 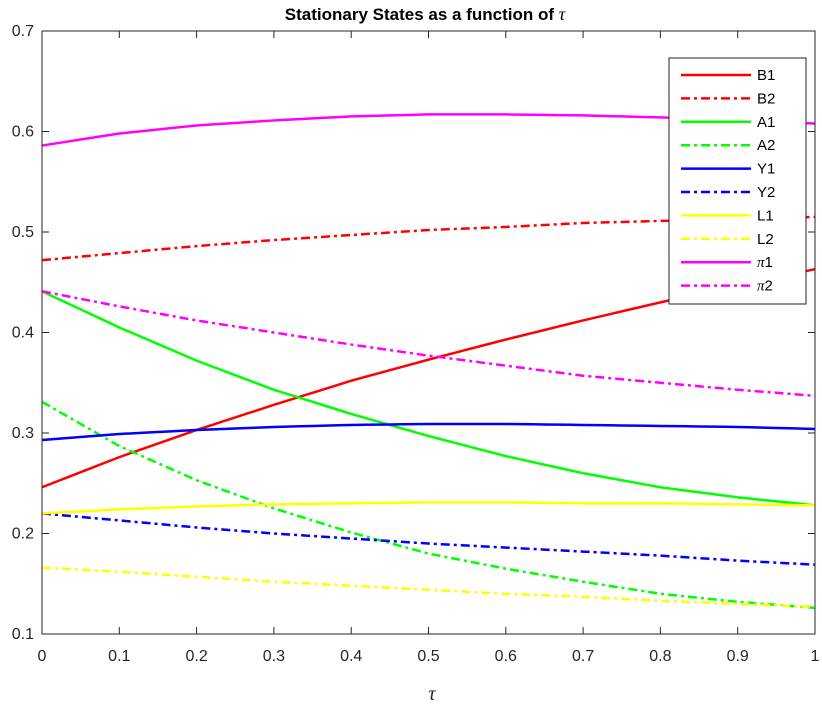 I want to click on y-tick-label: 0.5, so click(x=23, y=232).